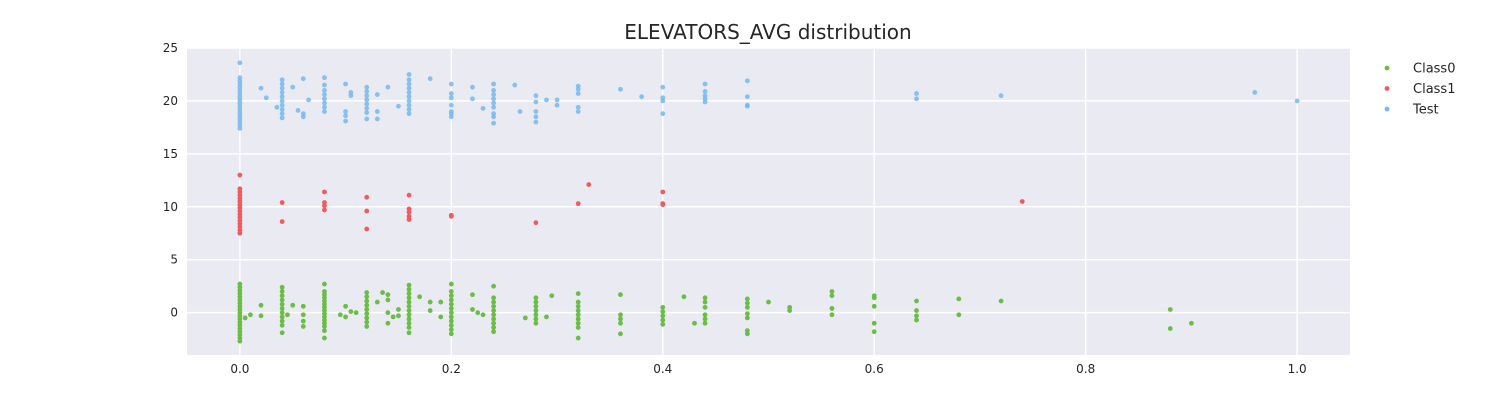 The image size is (1500, 400). Describe the element at coordinates (170, 154) in the screenshot. I see `y-tick-label: 15` at that location.